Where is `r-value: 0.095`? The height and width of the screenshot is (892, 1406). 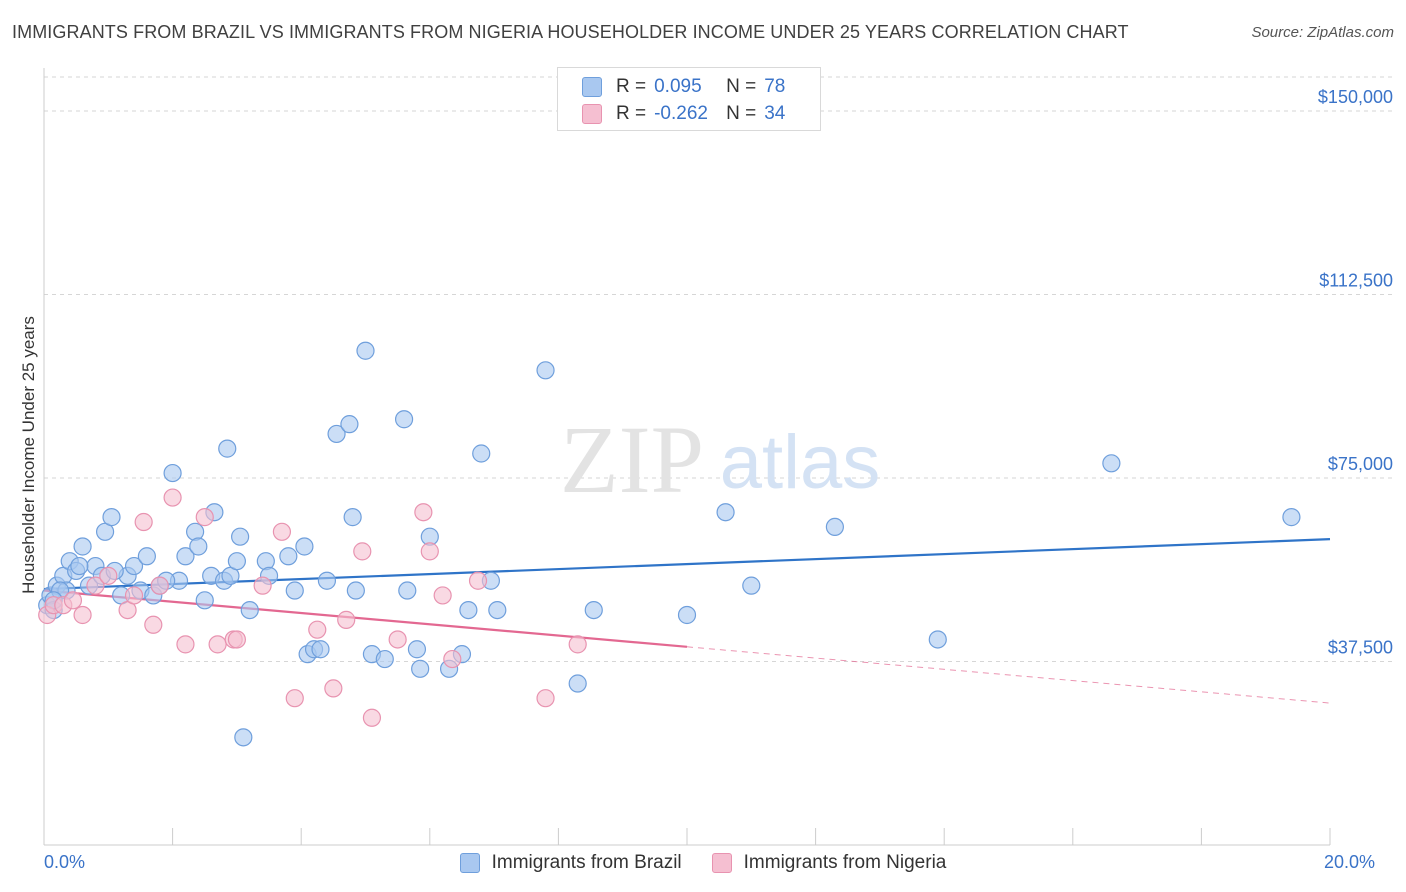
r-value: 0.095 is located at coordinates (678, 86).